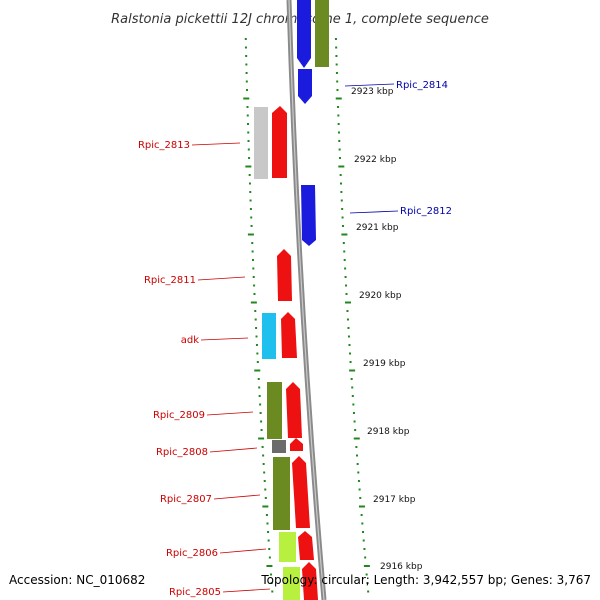 The image size is (600, 600). What do you see at coordinates (164, 145) in the screenshot?
I see `gene-label-rpic-2813: Rpic_2813` at bounding box center [164, 145].